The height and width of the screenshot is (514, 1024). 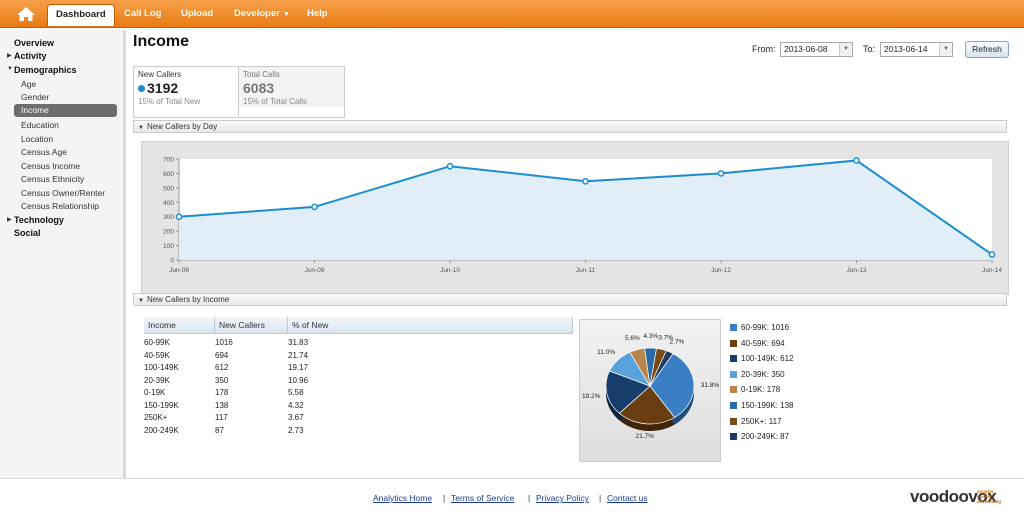 What do you see at coordinates (65, 110) in the screenshot?
I see `sidebar-item-income: Income` at bounding box center [65, 110].